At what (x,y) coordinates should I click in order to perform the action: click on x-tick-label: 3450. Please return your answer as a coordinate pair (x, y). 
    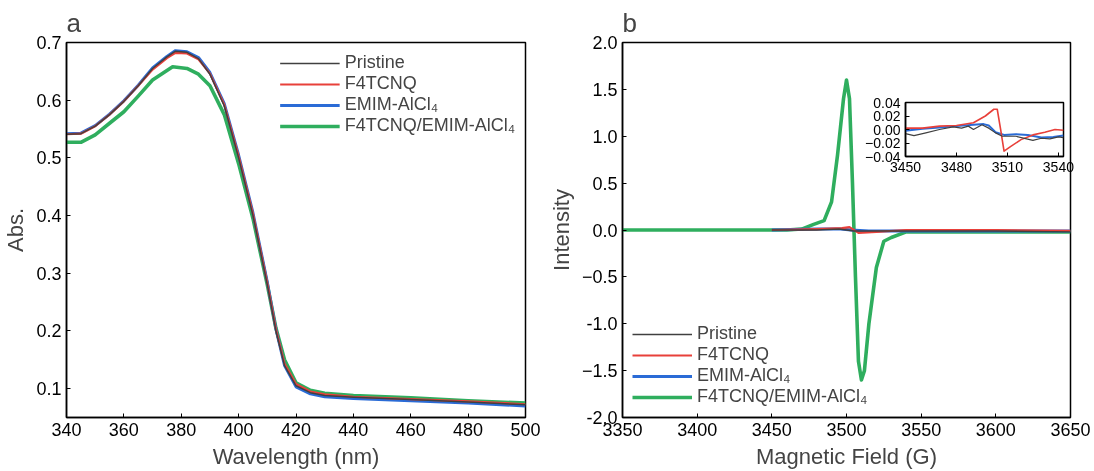
    Looking at the image, I should click on (771, 429).